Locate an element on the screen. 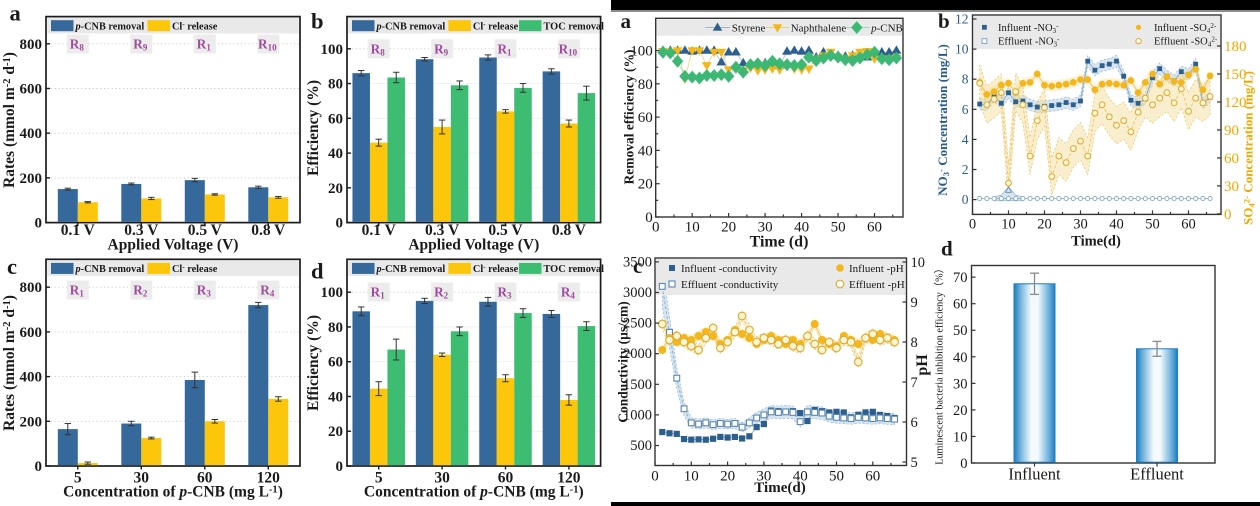  svg-text: 1500 is located at coordinates (637, 385).